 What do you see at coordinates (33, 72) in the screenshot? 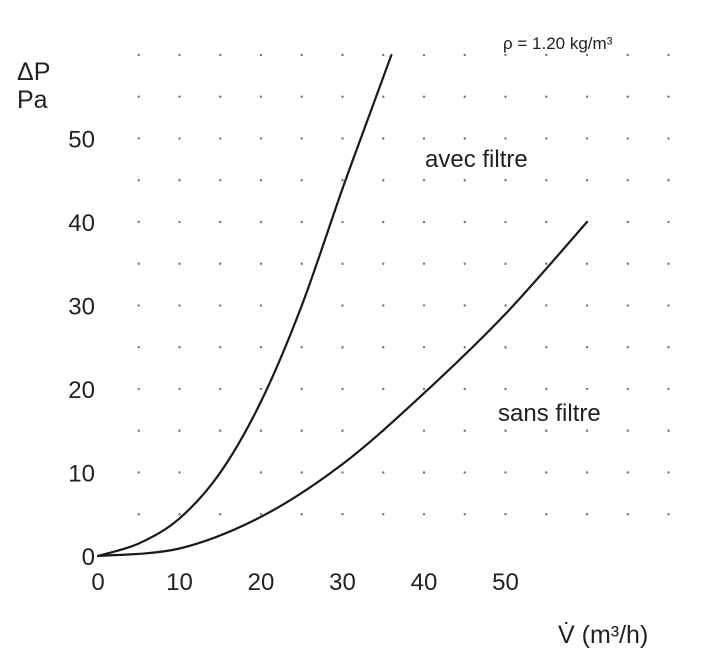
I see `y-axis-label-quantity: ΔP` at bounding box center [33, 72].